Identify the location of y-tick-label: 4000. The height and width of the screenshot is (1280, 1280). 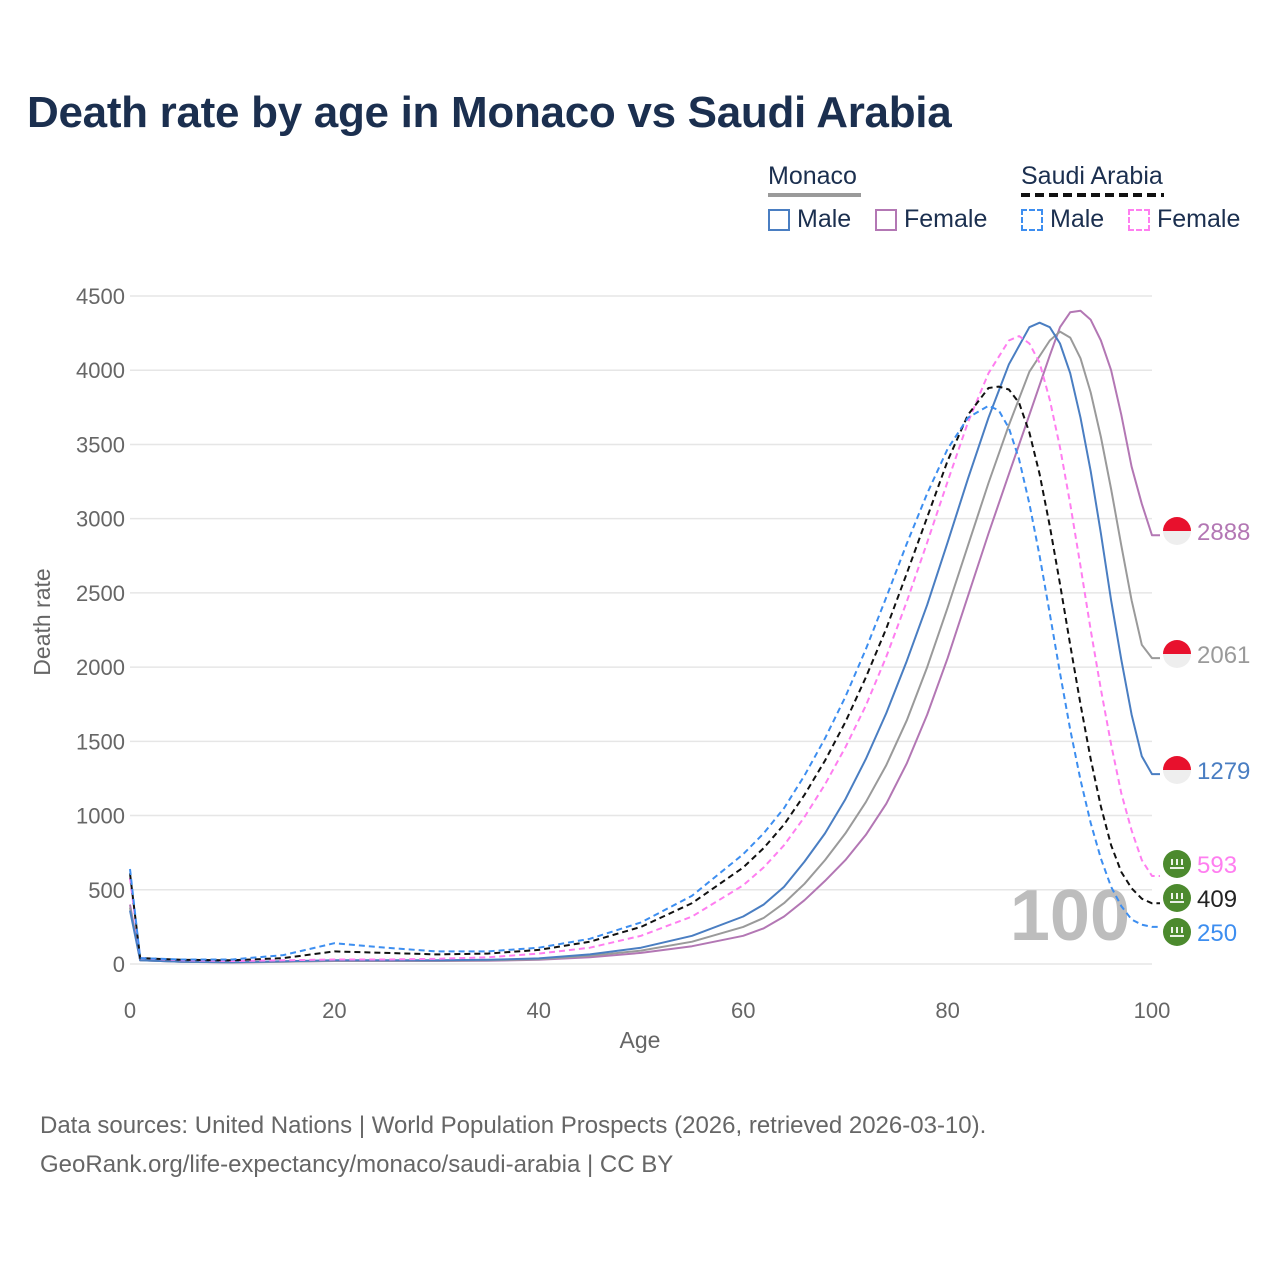
(100, 370).